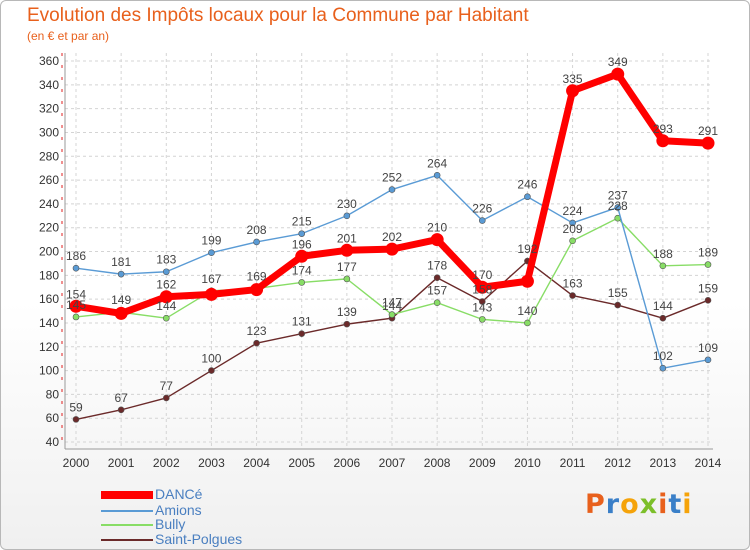  What do you see at coordinates (347, 238) in the screenshot?
I see `data-label-danc-: 201` at bounding box center [347, 238].